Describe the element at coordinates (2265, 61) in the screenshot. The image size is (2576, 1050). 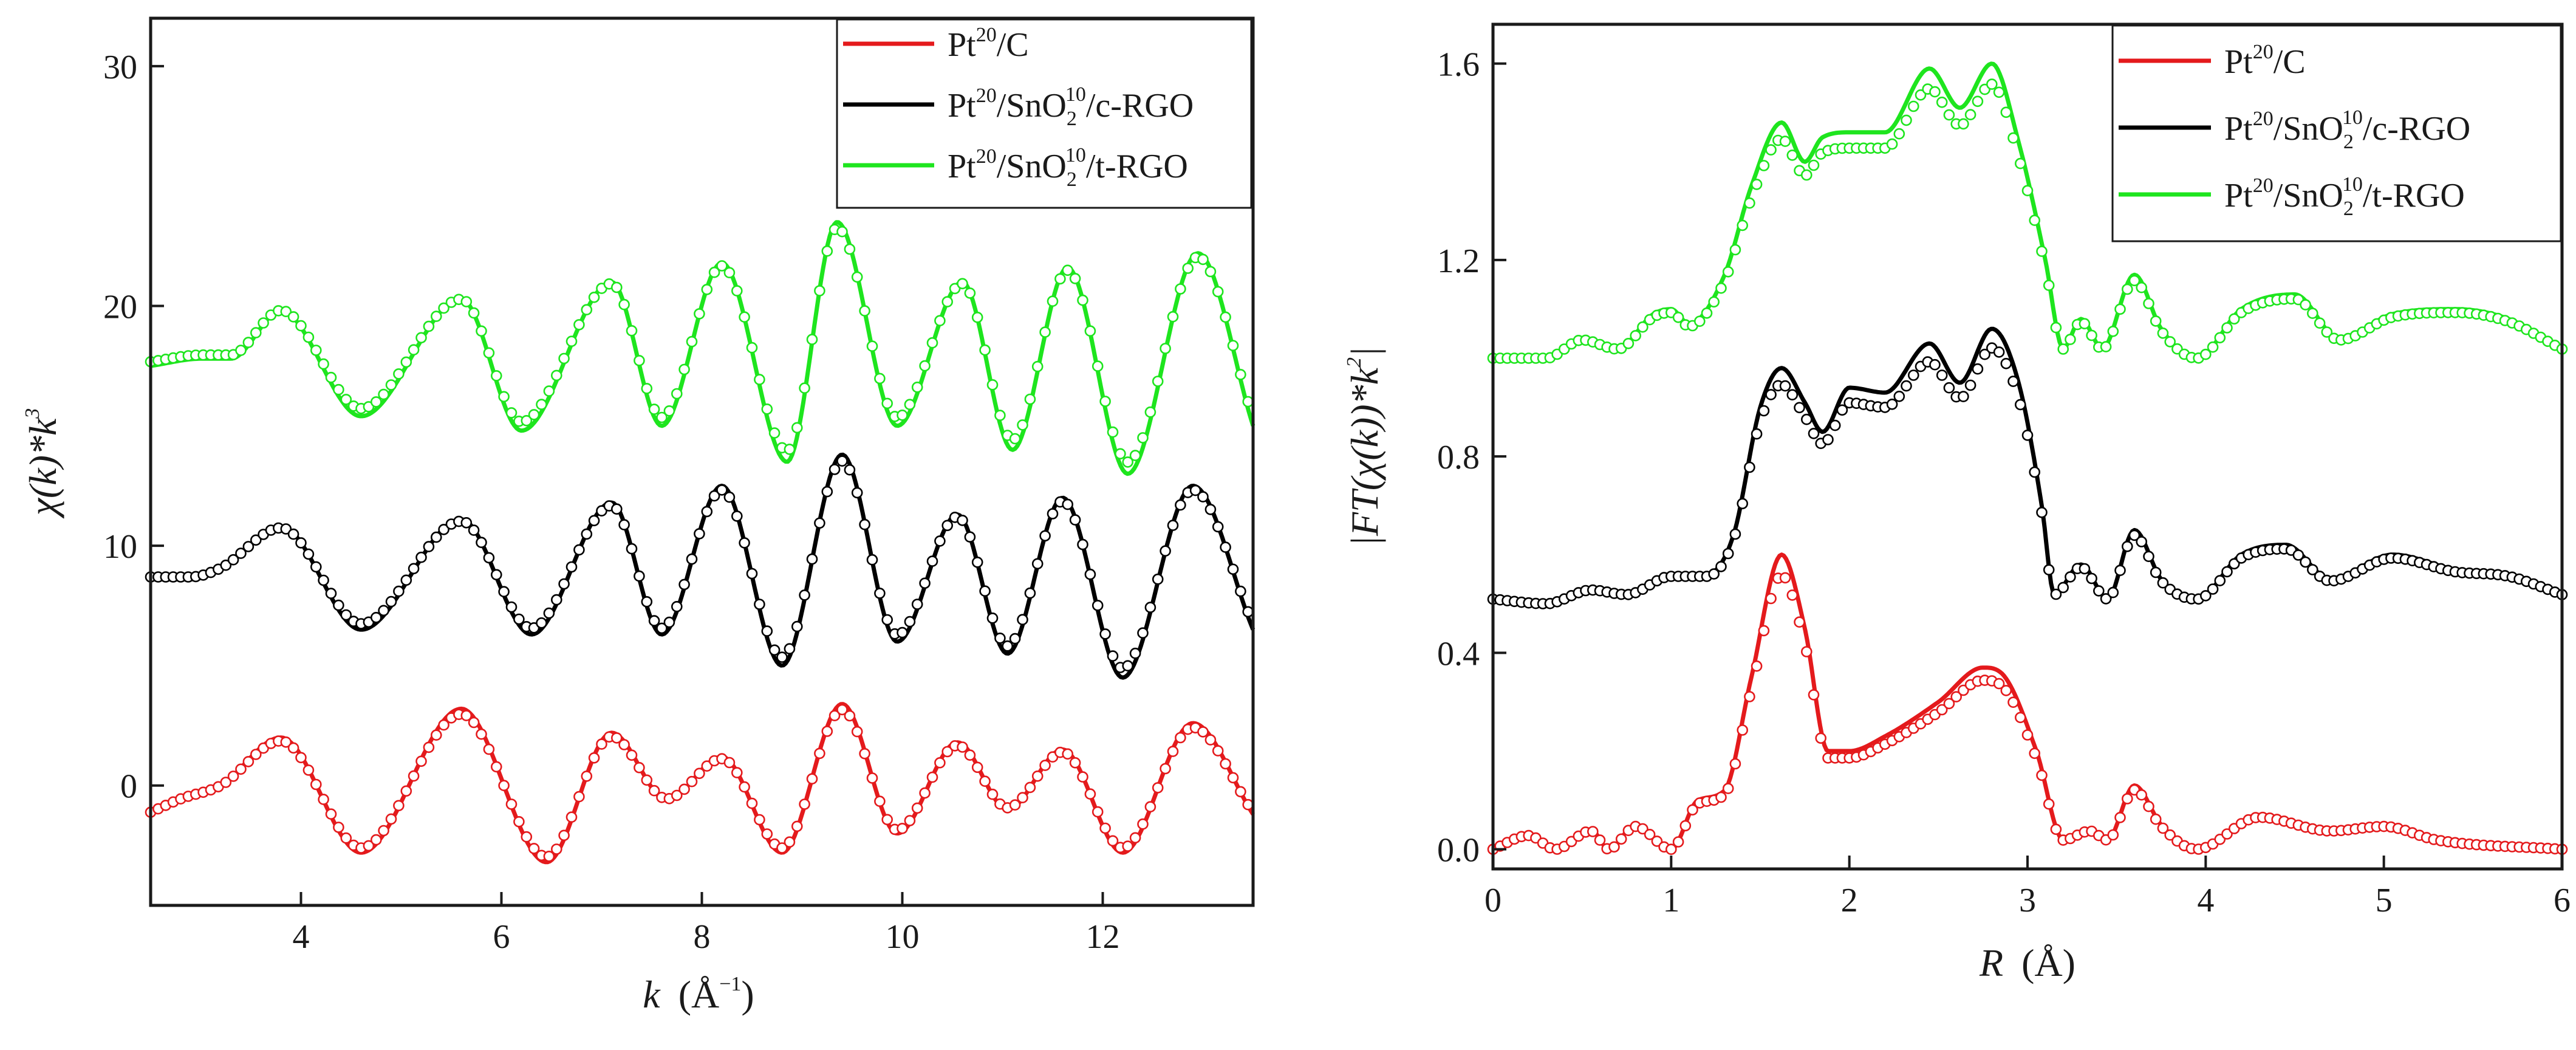
I see `legend-entry-0: Pt20/C` at that location.